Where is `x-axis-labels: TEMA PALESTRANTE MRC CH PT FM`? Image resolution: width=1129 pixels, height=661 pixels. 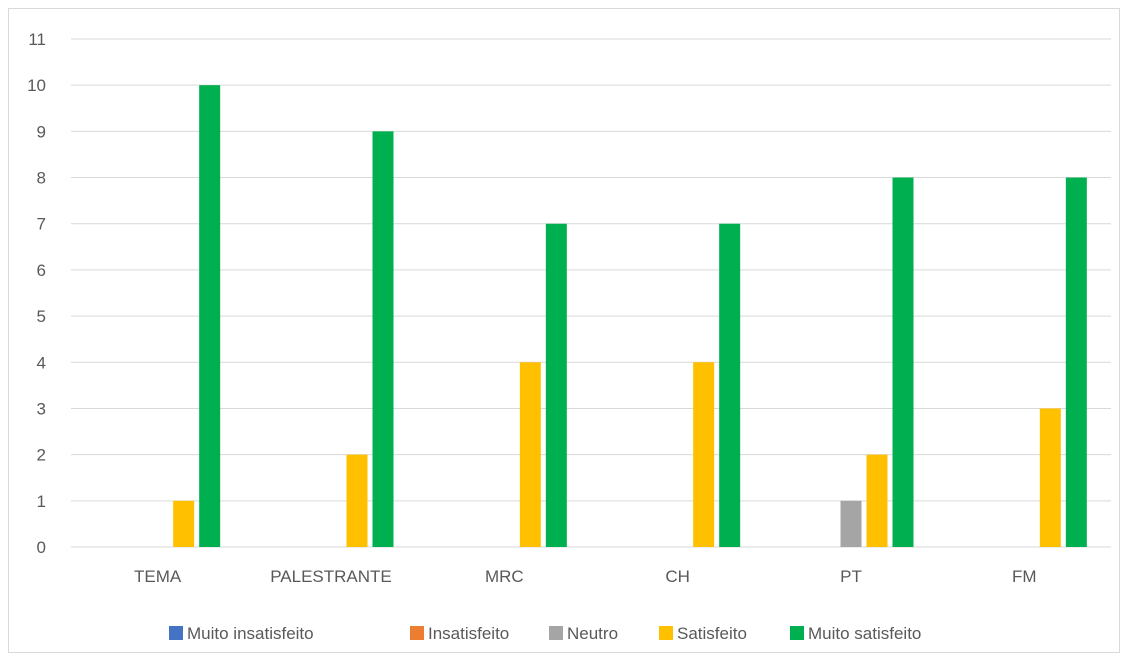 x-axis-labels: TEMA PALESTRANTE MRC CH PT FM is located at coordinates (585, 576).